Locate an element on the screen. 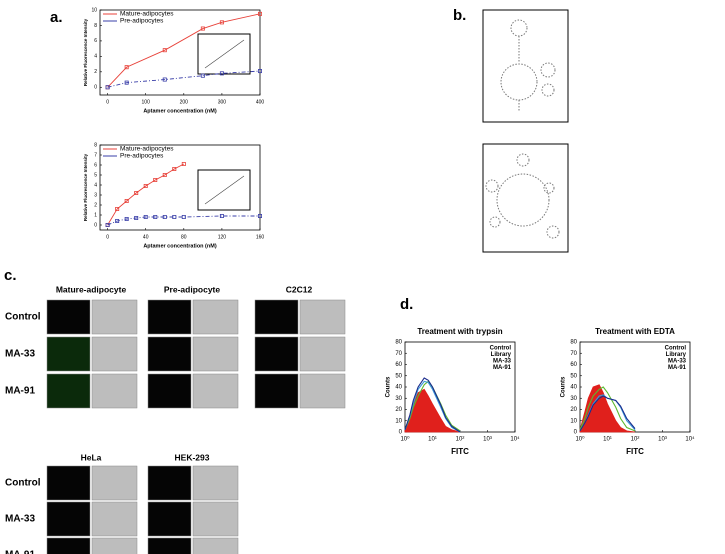 The image size is (725, 554). plot-frame is located at coordinates (180, 187).